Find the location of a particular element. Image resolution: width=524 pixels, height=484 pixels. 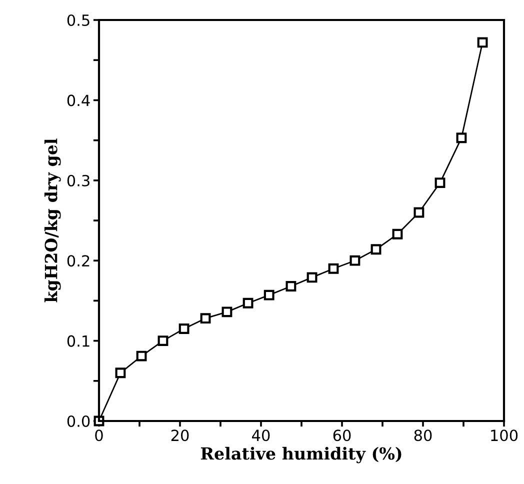

x-tick-label: 60 is located at coordinates (342, 436).